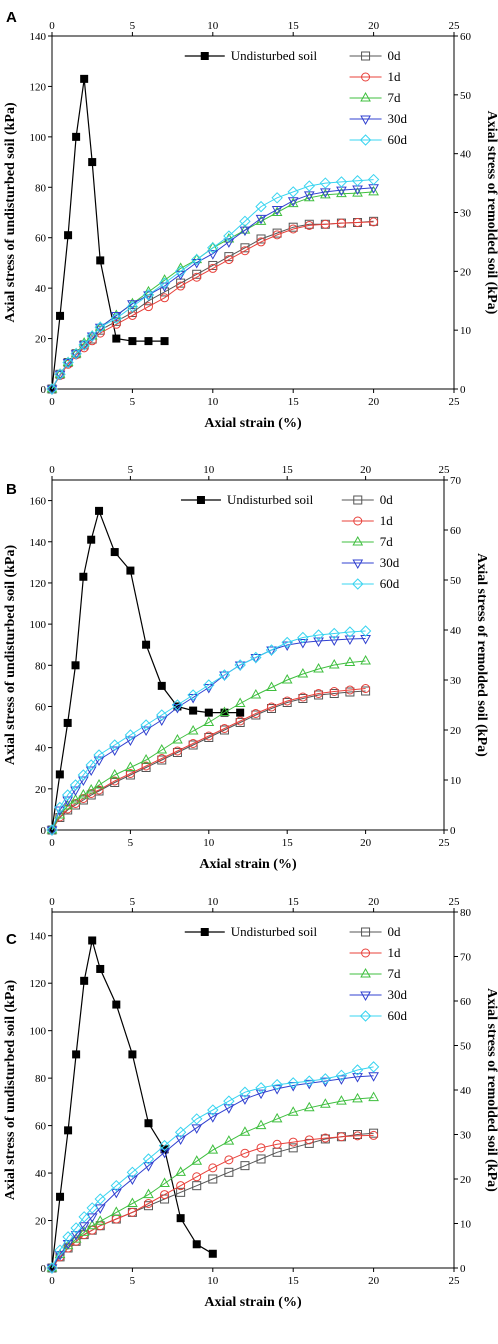 This screenshot has width=498, height=1344. I want to click on panel-letter: C, so click(11, 939).